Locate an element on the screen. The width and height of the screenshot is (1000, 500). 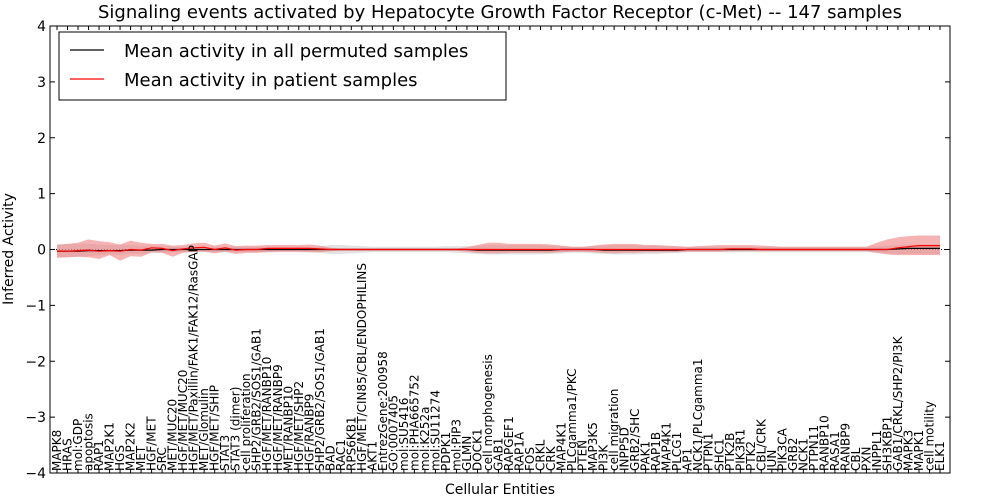
x-tick-label: mol:PIP3 is located at coordinates (457, 445).